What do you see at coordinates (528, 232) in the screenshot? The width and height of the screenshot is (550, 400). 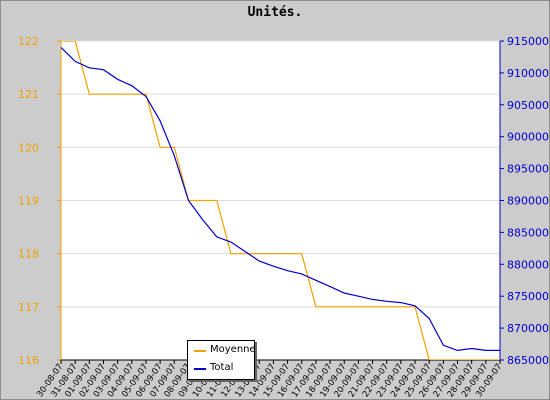 I see `y-right-tick-label: 885000` at bounding box center [528, 232].